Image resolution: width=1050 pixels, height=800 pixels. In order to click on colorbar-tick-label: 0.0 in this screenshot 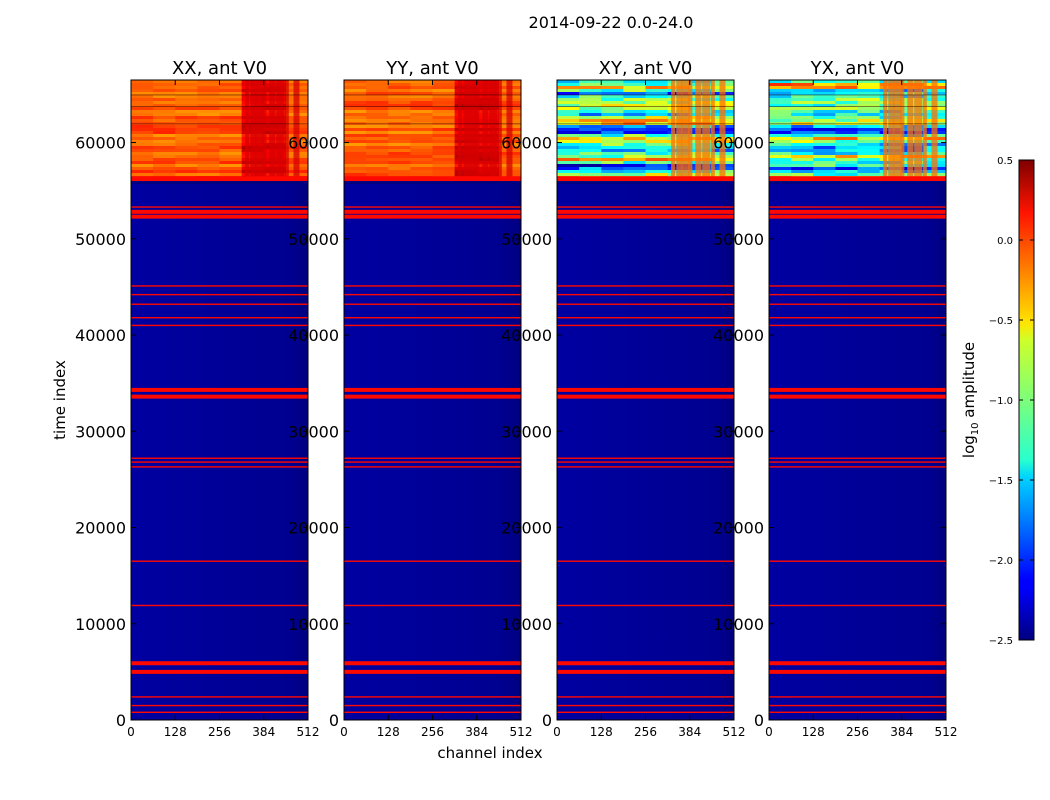, I will do `click(1005, 241)`.